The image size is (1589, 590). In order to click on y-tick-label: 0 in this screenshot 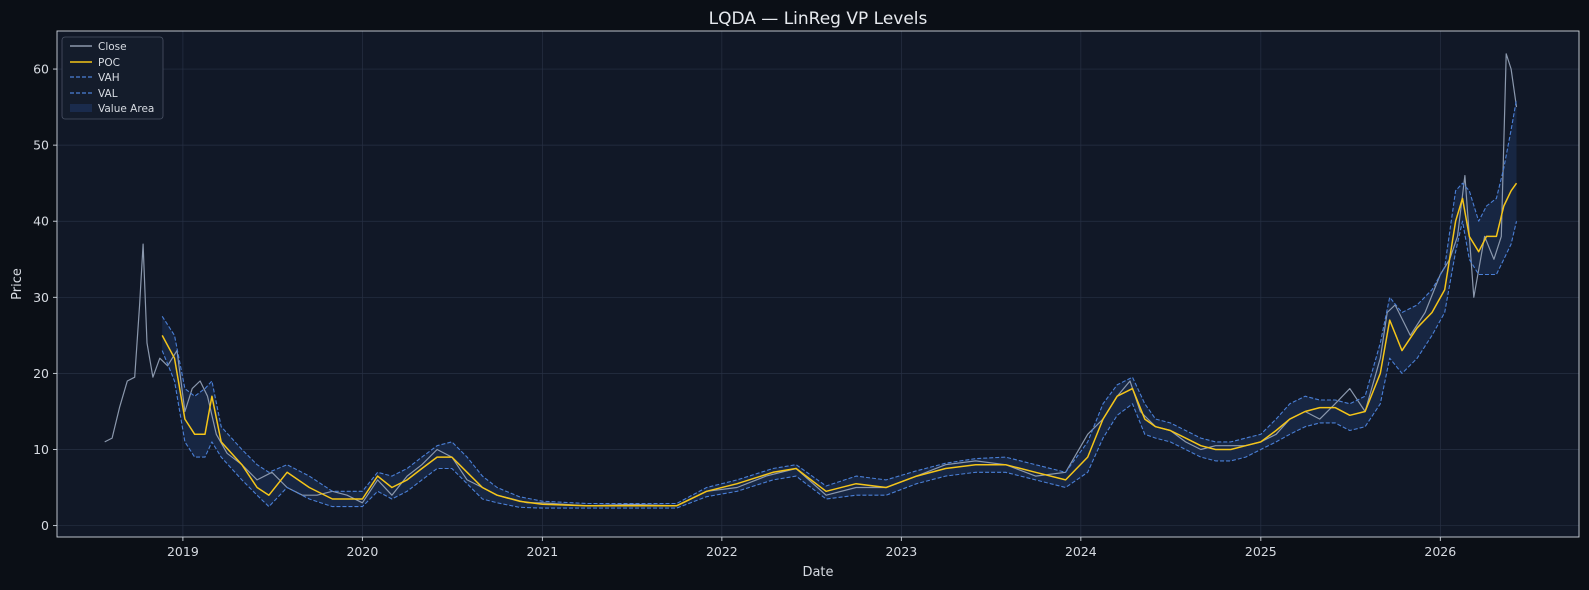, I will do `click(45, 525)`.